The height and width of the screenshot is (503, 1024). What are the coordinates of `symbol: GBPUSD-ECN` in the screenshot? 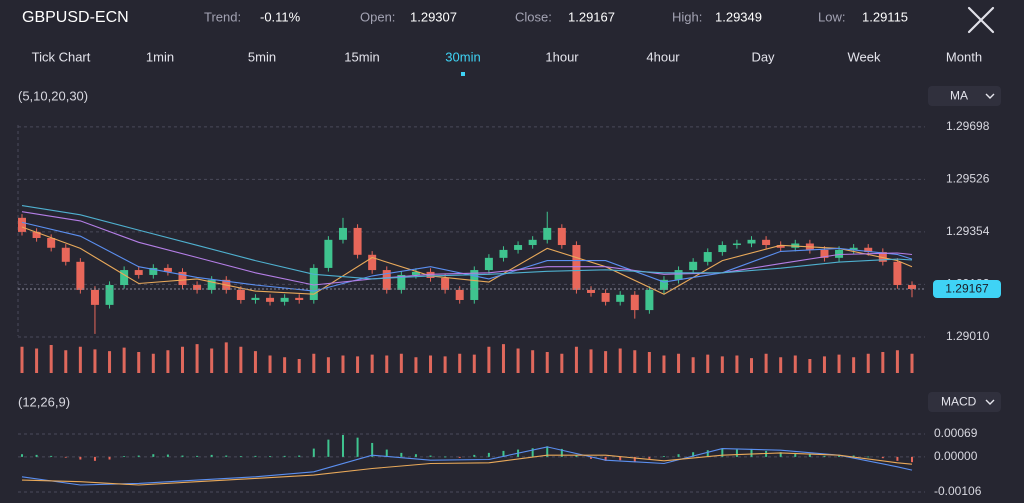 It's located at (75, 17).